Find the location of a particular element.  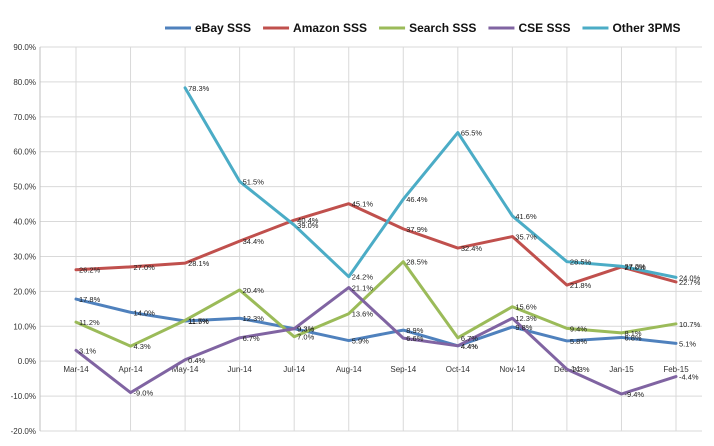

data-label: 21.8% is located at coordinates (581, 285).